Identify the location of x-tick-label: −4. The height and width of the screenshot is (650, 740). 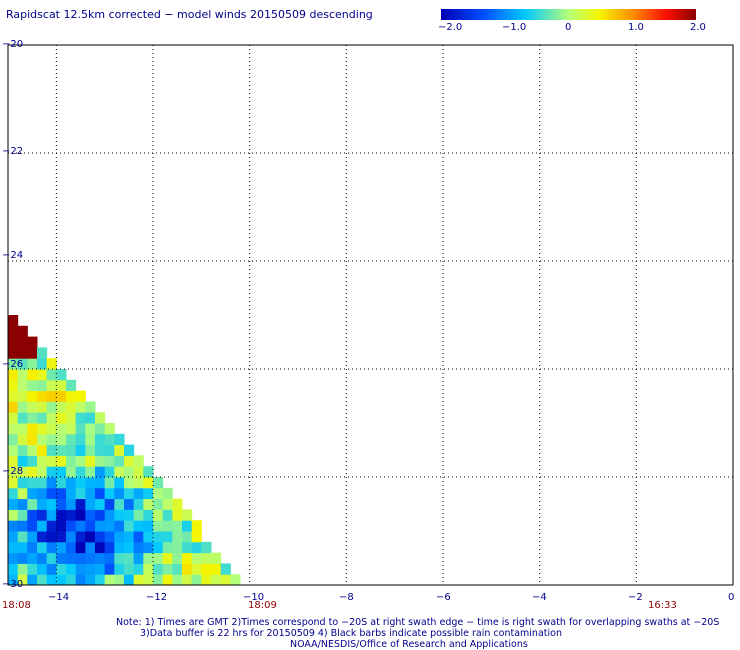
(539, 597).